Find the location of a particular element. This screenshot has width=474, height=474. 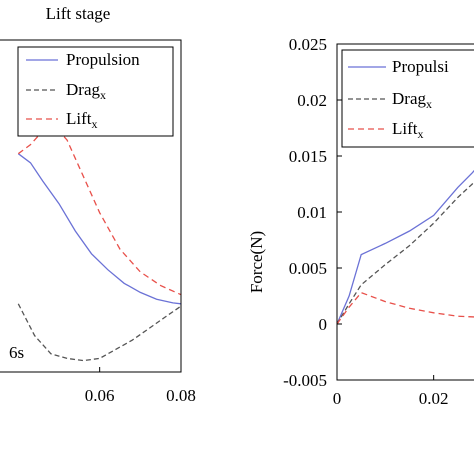

partial-x-tick-label: 4 is located at coordinates (0, 395).